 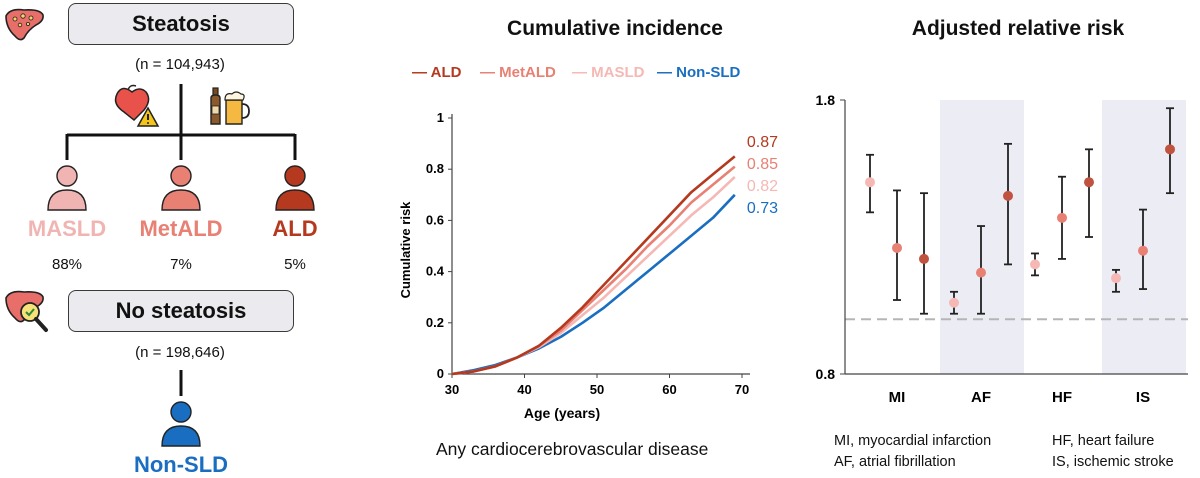 I want to click on abbrev-mi: MI, myocardial infarction, so click(x=913, y=441).